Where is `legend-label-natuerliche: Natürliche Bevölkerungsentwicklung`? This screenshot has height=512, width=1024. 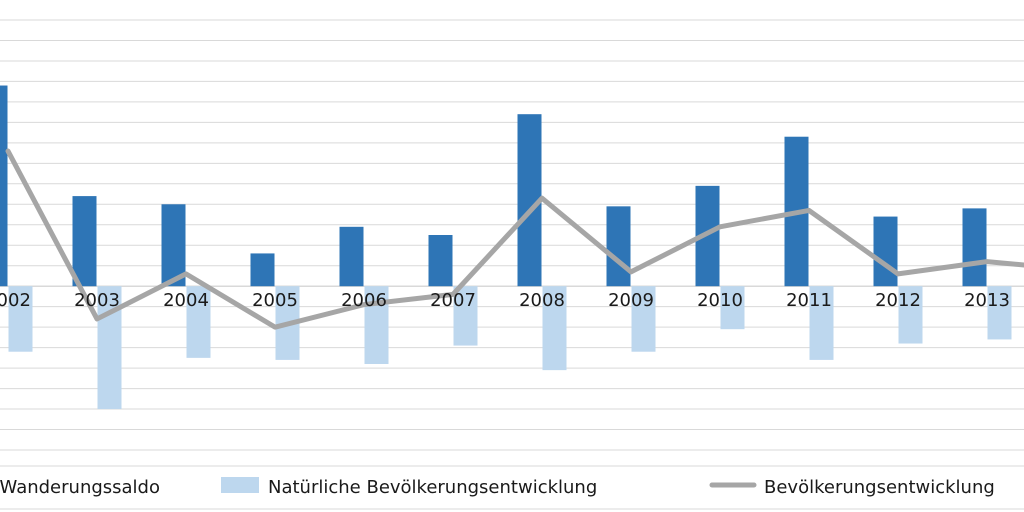
legend-label-natuerliche: Natürliche Bevölkerungsentwicklung is located at coordinates (432, 487).